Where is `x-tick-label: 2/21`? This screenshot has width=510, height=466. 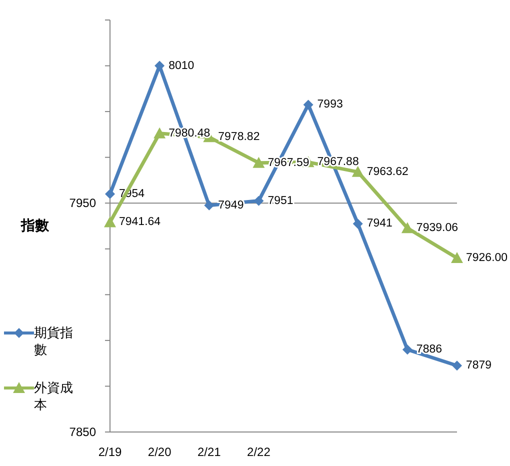
x-tick-label: 2/21 is located at coordinates (209, 452).